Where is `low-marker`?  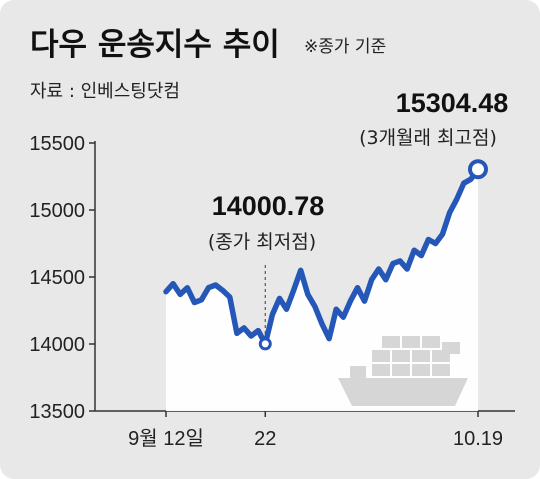 low-marker is located at coordinates (265, 344).